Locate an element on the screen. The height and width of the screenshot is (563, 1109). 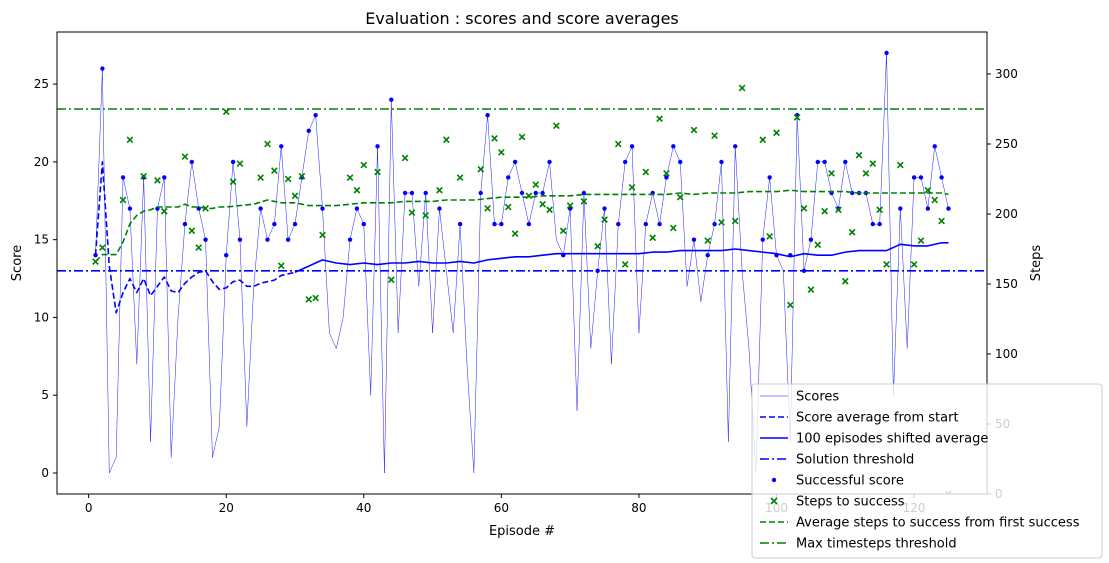
legend-label: Steps to success is located at coordinates (850, 502).